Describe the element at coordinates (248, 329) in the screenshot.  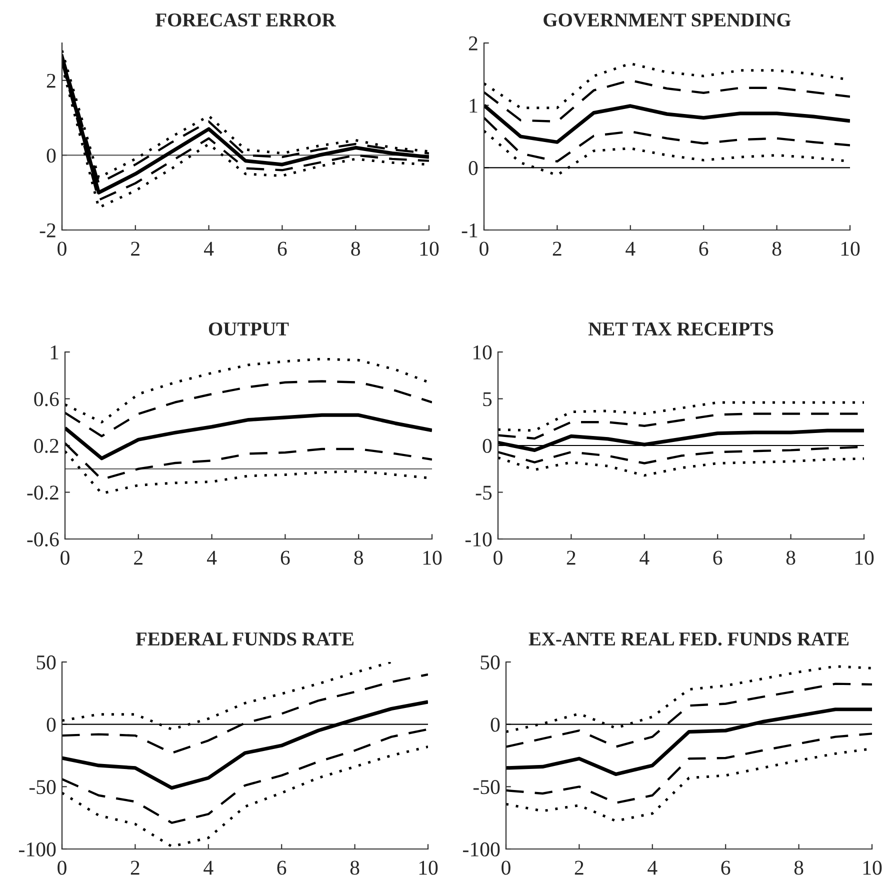
I see `chart-title: OUTPUT` at that location.